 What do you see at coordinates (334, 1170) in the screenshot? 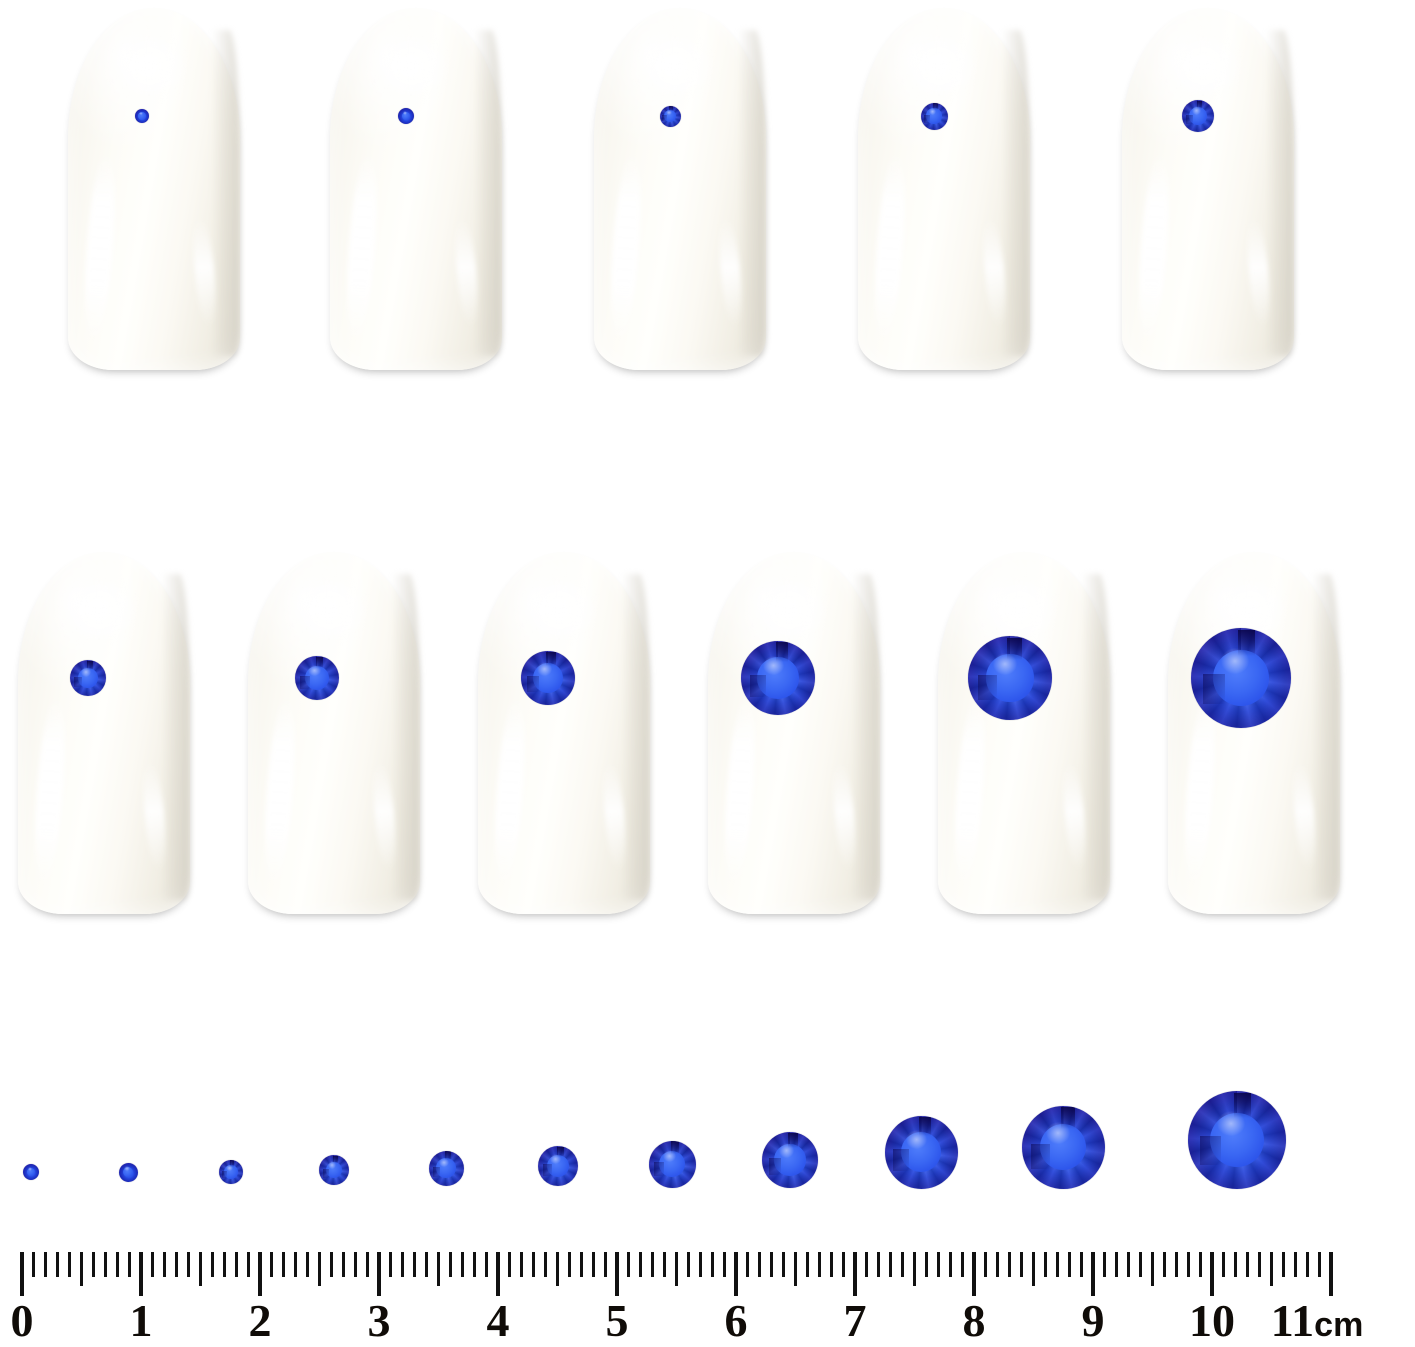
I see `scale-stone-ss8` at bounding box center [334, 1170].